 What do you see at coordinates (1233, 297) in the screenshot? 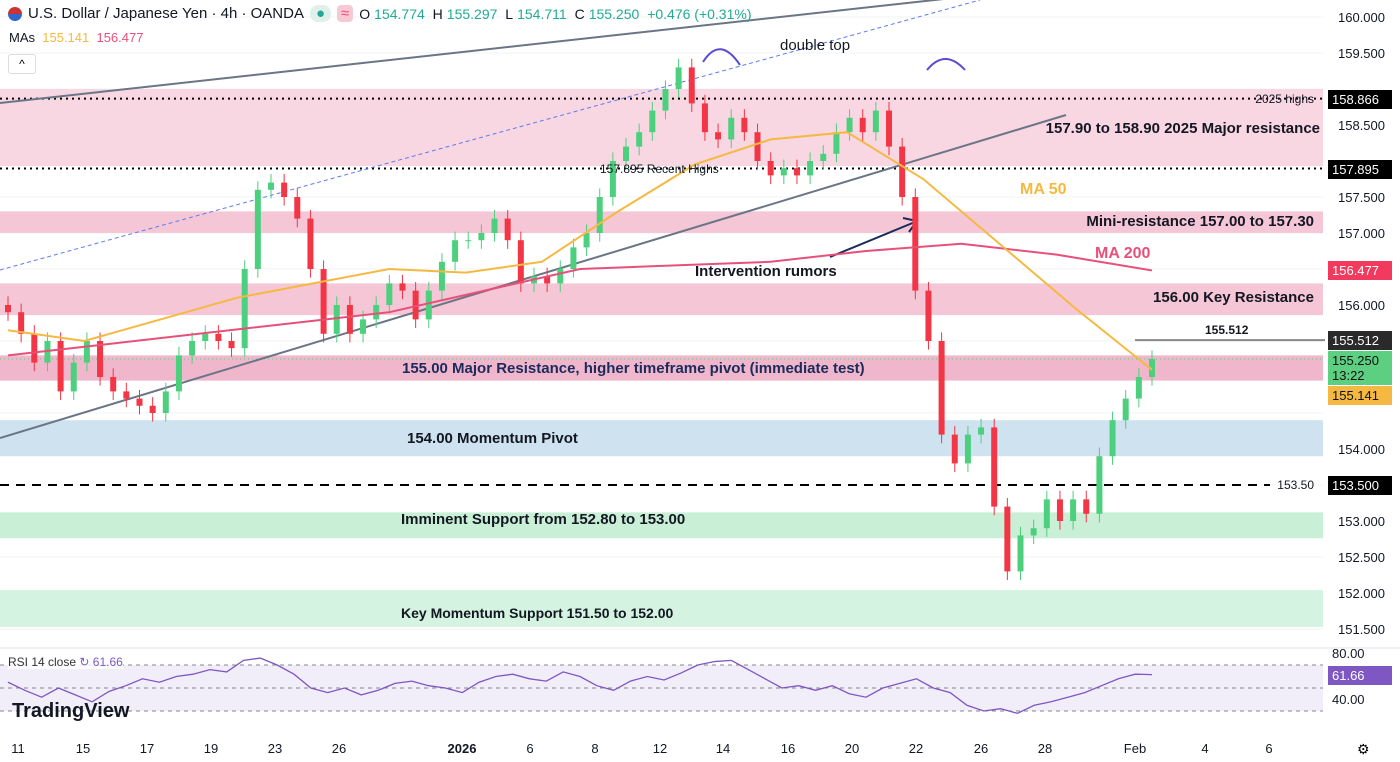
I see `key-resistance-label: 156.00 Key Resistance` at bounding box center [1233, 297].